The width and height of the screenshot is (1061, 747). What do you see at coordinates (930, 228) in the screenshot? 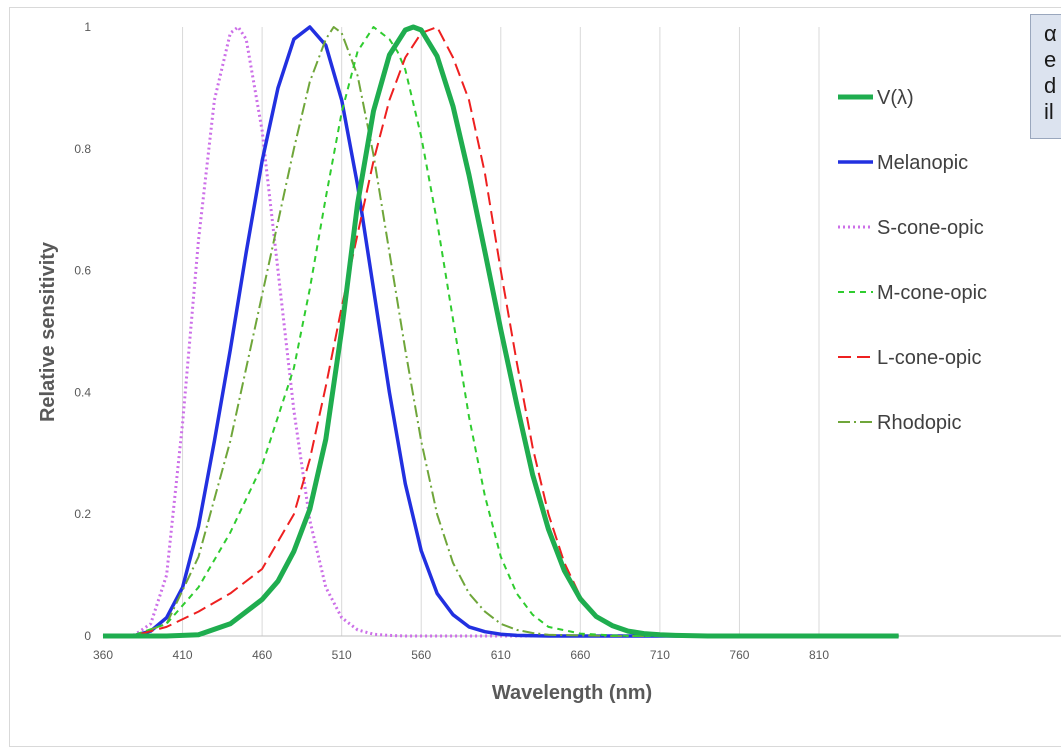
I see `legend-label: S-cone-opic` at bounding box center [930, 228].